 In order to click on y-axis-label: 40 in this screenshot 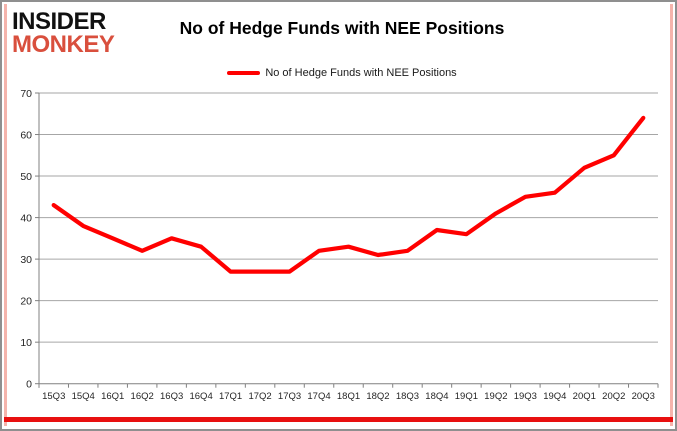, I will do `click(26, 218)`.